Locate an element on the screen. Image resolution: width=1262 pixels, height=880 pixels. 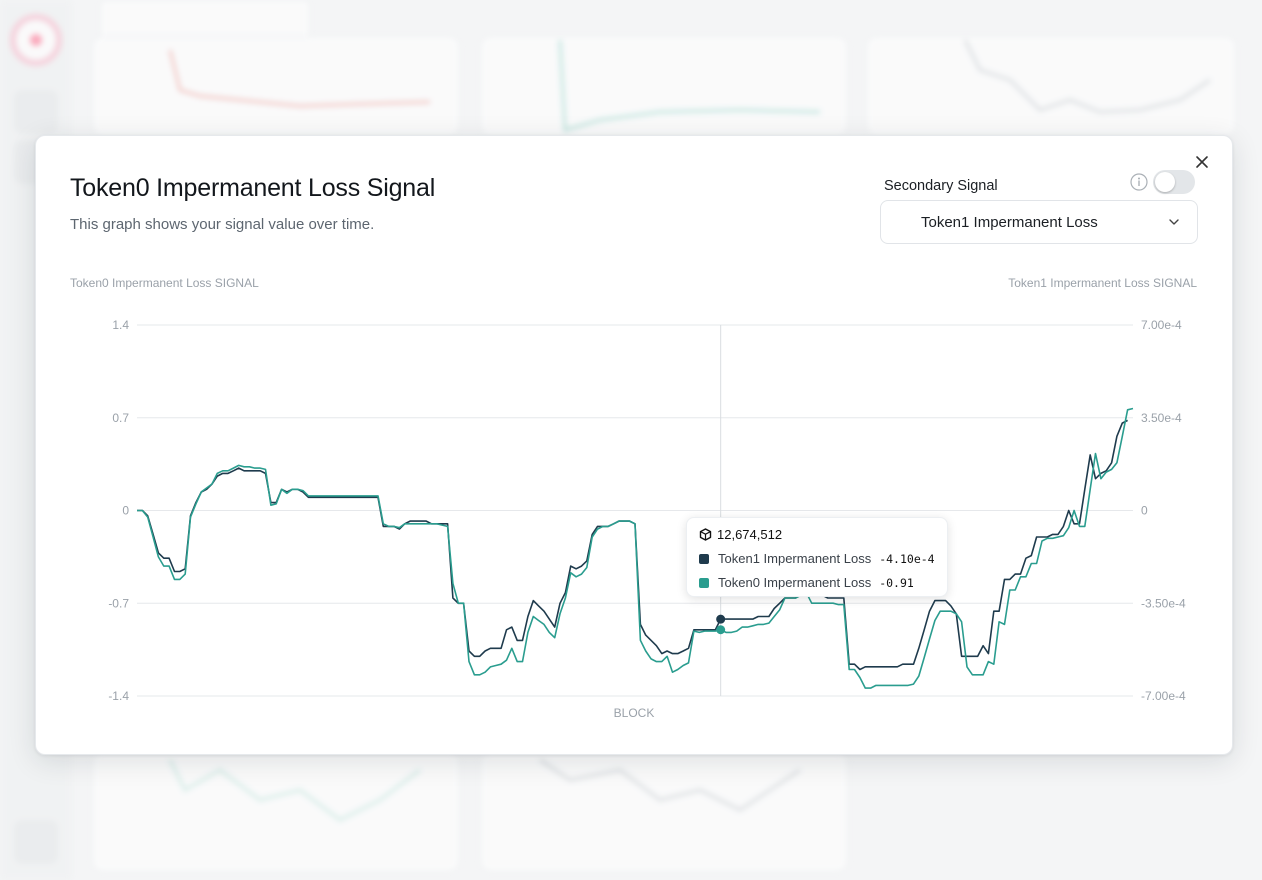
tooltip-block-number: 12,674,512 is located at coordinates (750, 534).